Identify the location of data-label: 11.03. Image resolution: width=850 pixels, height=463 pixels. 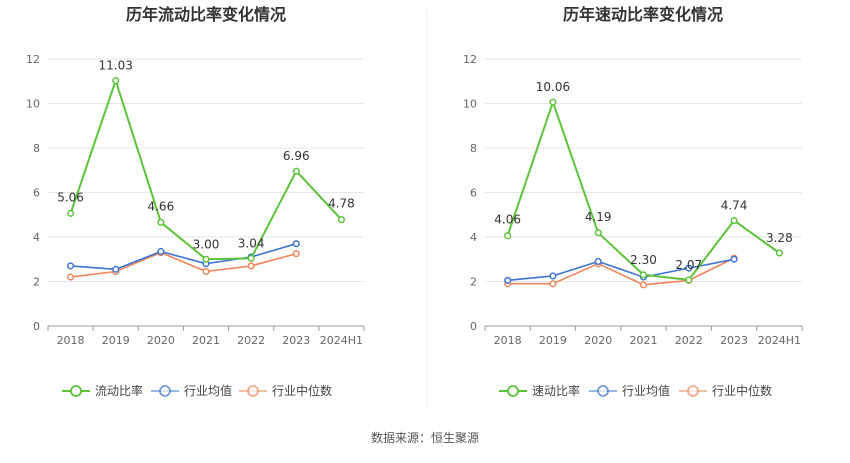
(116, 66).